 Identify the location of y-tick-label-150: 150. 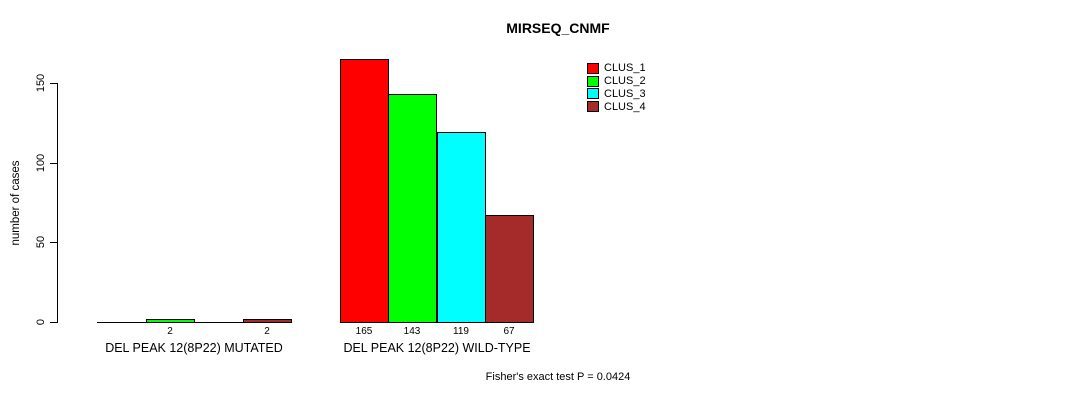
(41, 83).